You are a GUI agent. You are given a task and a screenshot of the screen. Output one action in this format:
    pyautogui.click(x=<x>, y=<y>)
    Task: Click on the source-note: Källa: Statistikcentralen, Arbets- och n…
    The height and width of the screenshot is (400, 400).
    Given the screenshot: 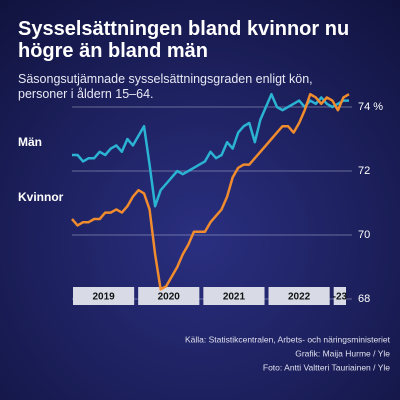 What is the action you would take?
    pyautogui.click(x=288, y=339)
    